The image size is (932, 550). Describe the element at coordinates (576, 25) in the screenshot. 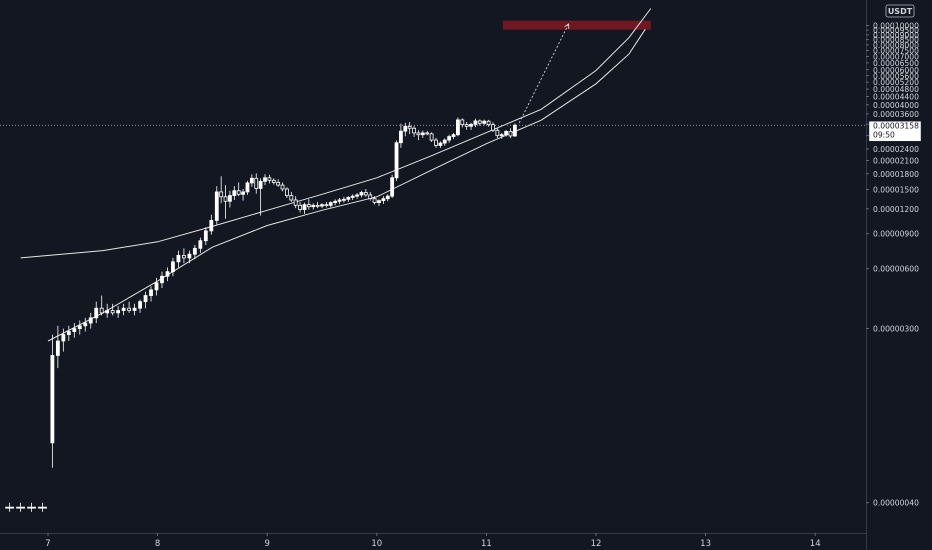

I see `target-zone-box` at that location.